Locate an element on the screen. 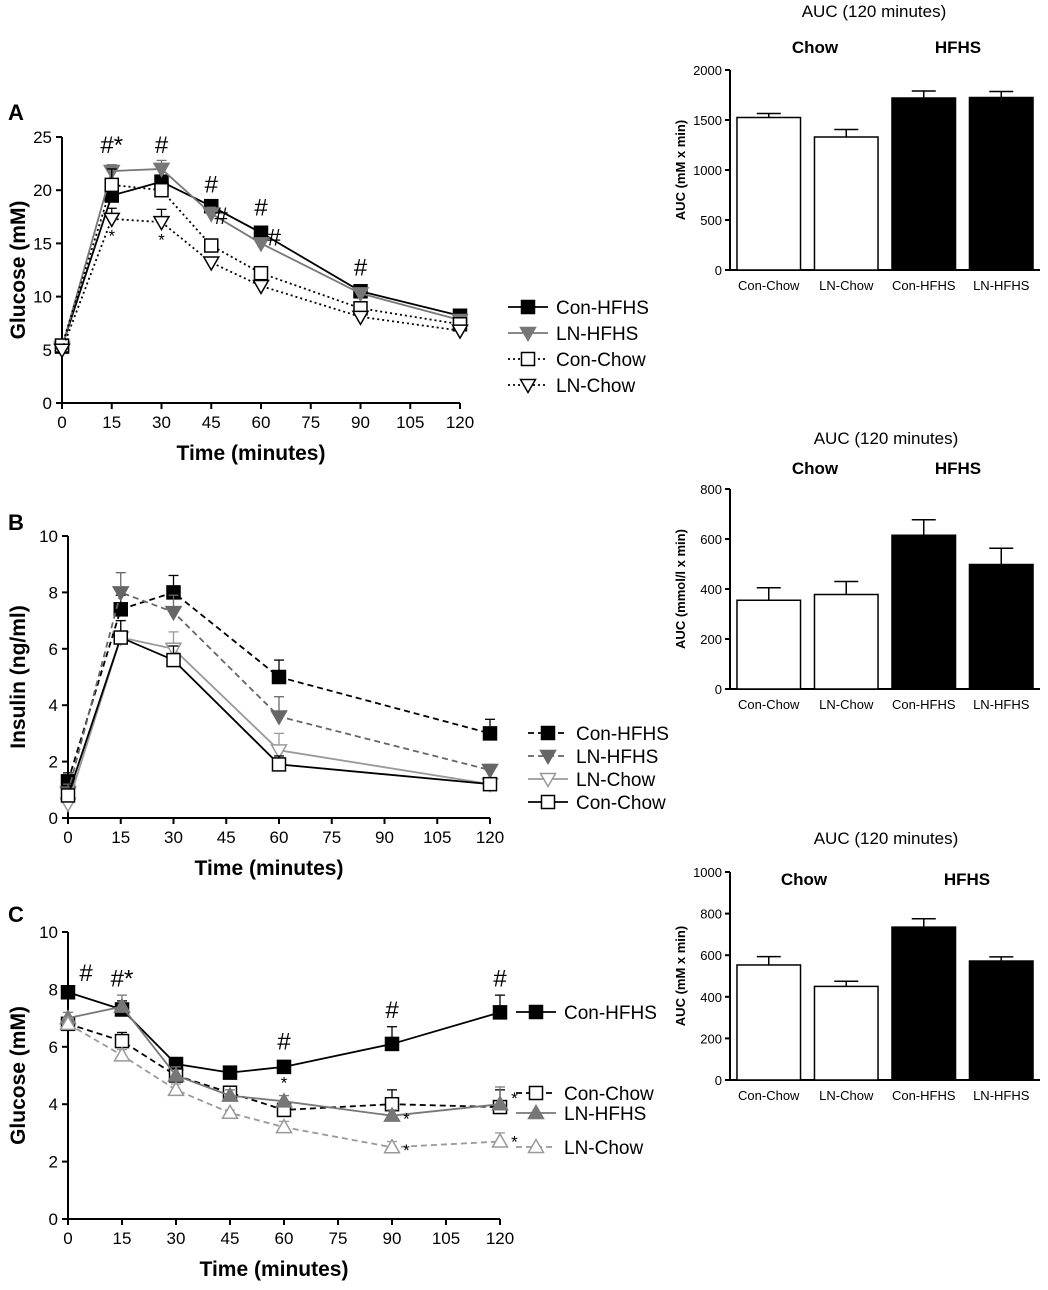 The height and width of the screenshot is (1290, 1048). y-tick-label: 4 is located at coordinates (53, 1104).